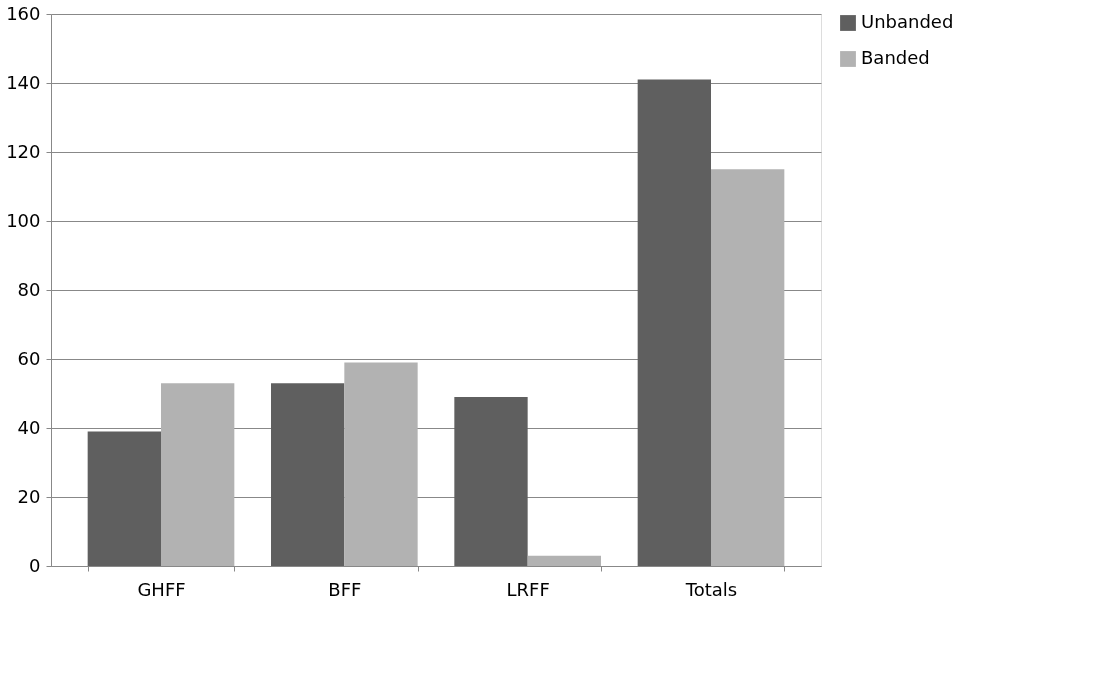  What do you see at coordinates (23, 13) in the screenshot?
I see `y-tick-label: 160` at bounding box center [23, 13].